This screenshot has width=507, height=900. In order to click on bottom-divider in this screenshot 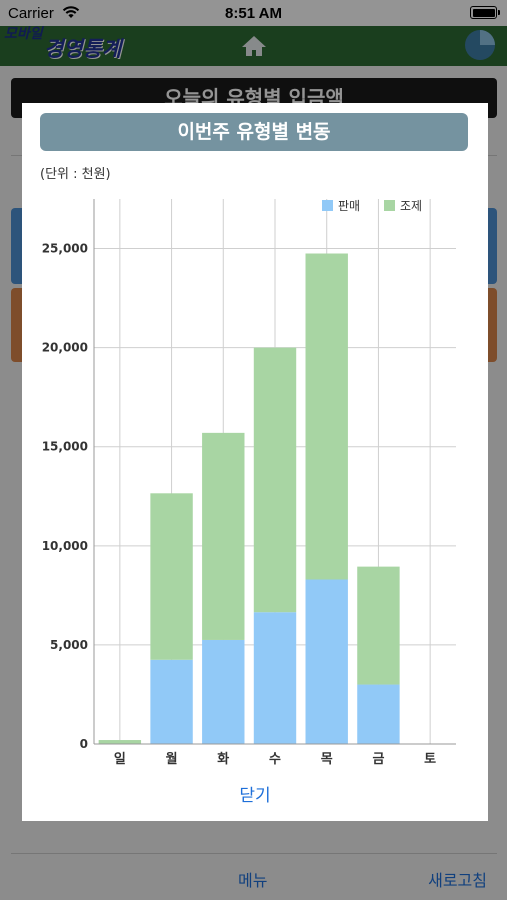, I will do `click(254, 853)`.